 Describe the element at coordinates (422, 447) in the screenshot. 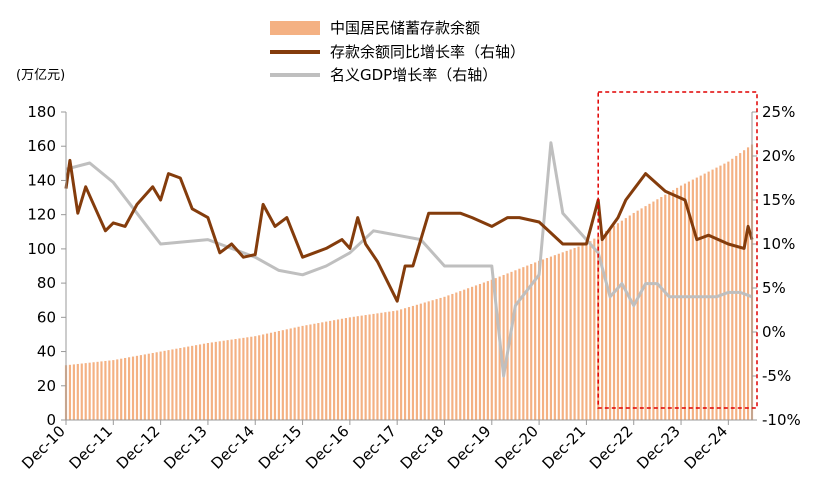

I see `x-tick-label: Dec-18` at that location.